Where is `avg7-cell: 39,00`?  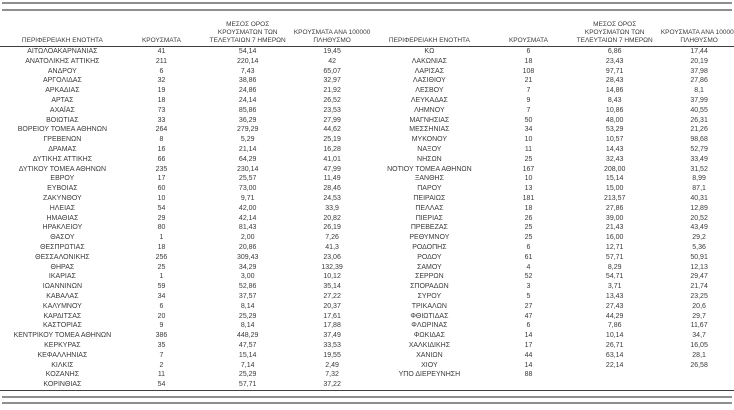
avg7-cell: 39,00 is located at coordinates (614, 218).